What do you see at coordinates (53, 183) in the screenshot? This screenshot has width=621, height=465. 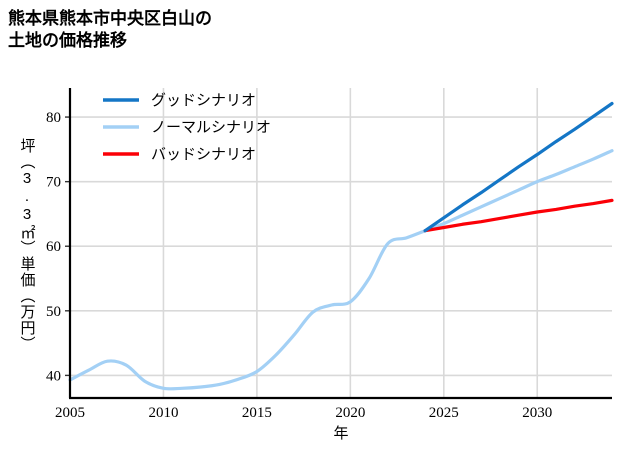 I see `y-tick-label: 70` at bounding box center [53, 183].